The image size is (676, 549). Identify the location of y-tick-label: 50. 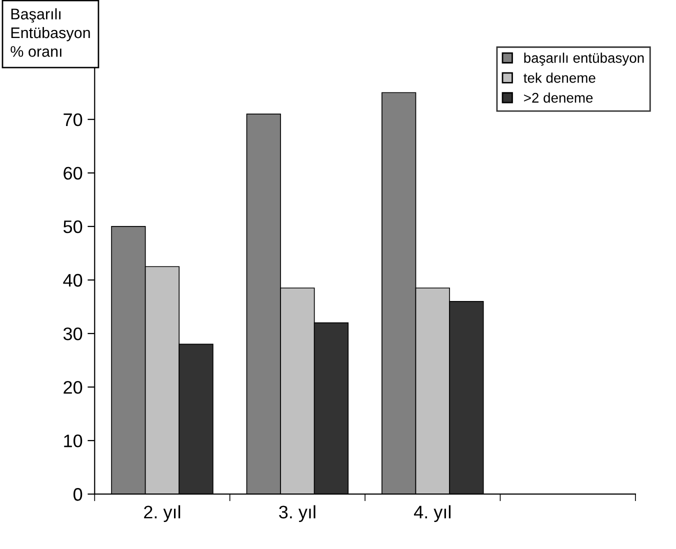
(72, 227).